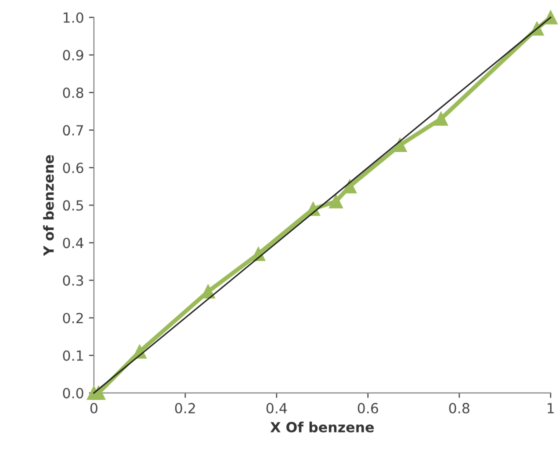 The height and width of the screenshot is (458, 559). Describe the element at coordinates (74, 17) in the screenshot. I see `y-tick-label: 1.0` at that location.